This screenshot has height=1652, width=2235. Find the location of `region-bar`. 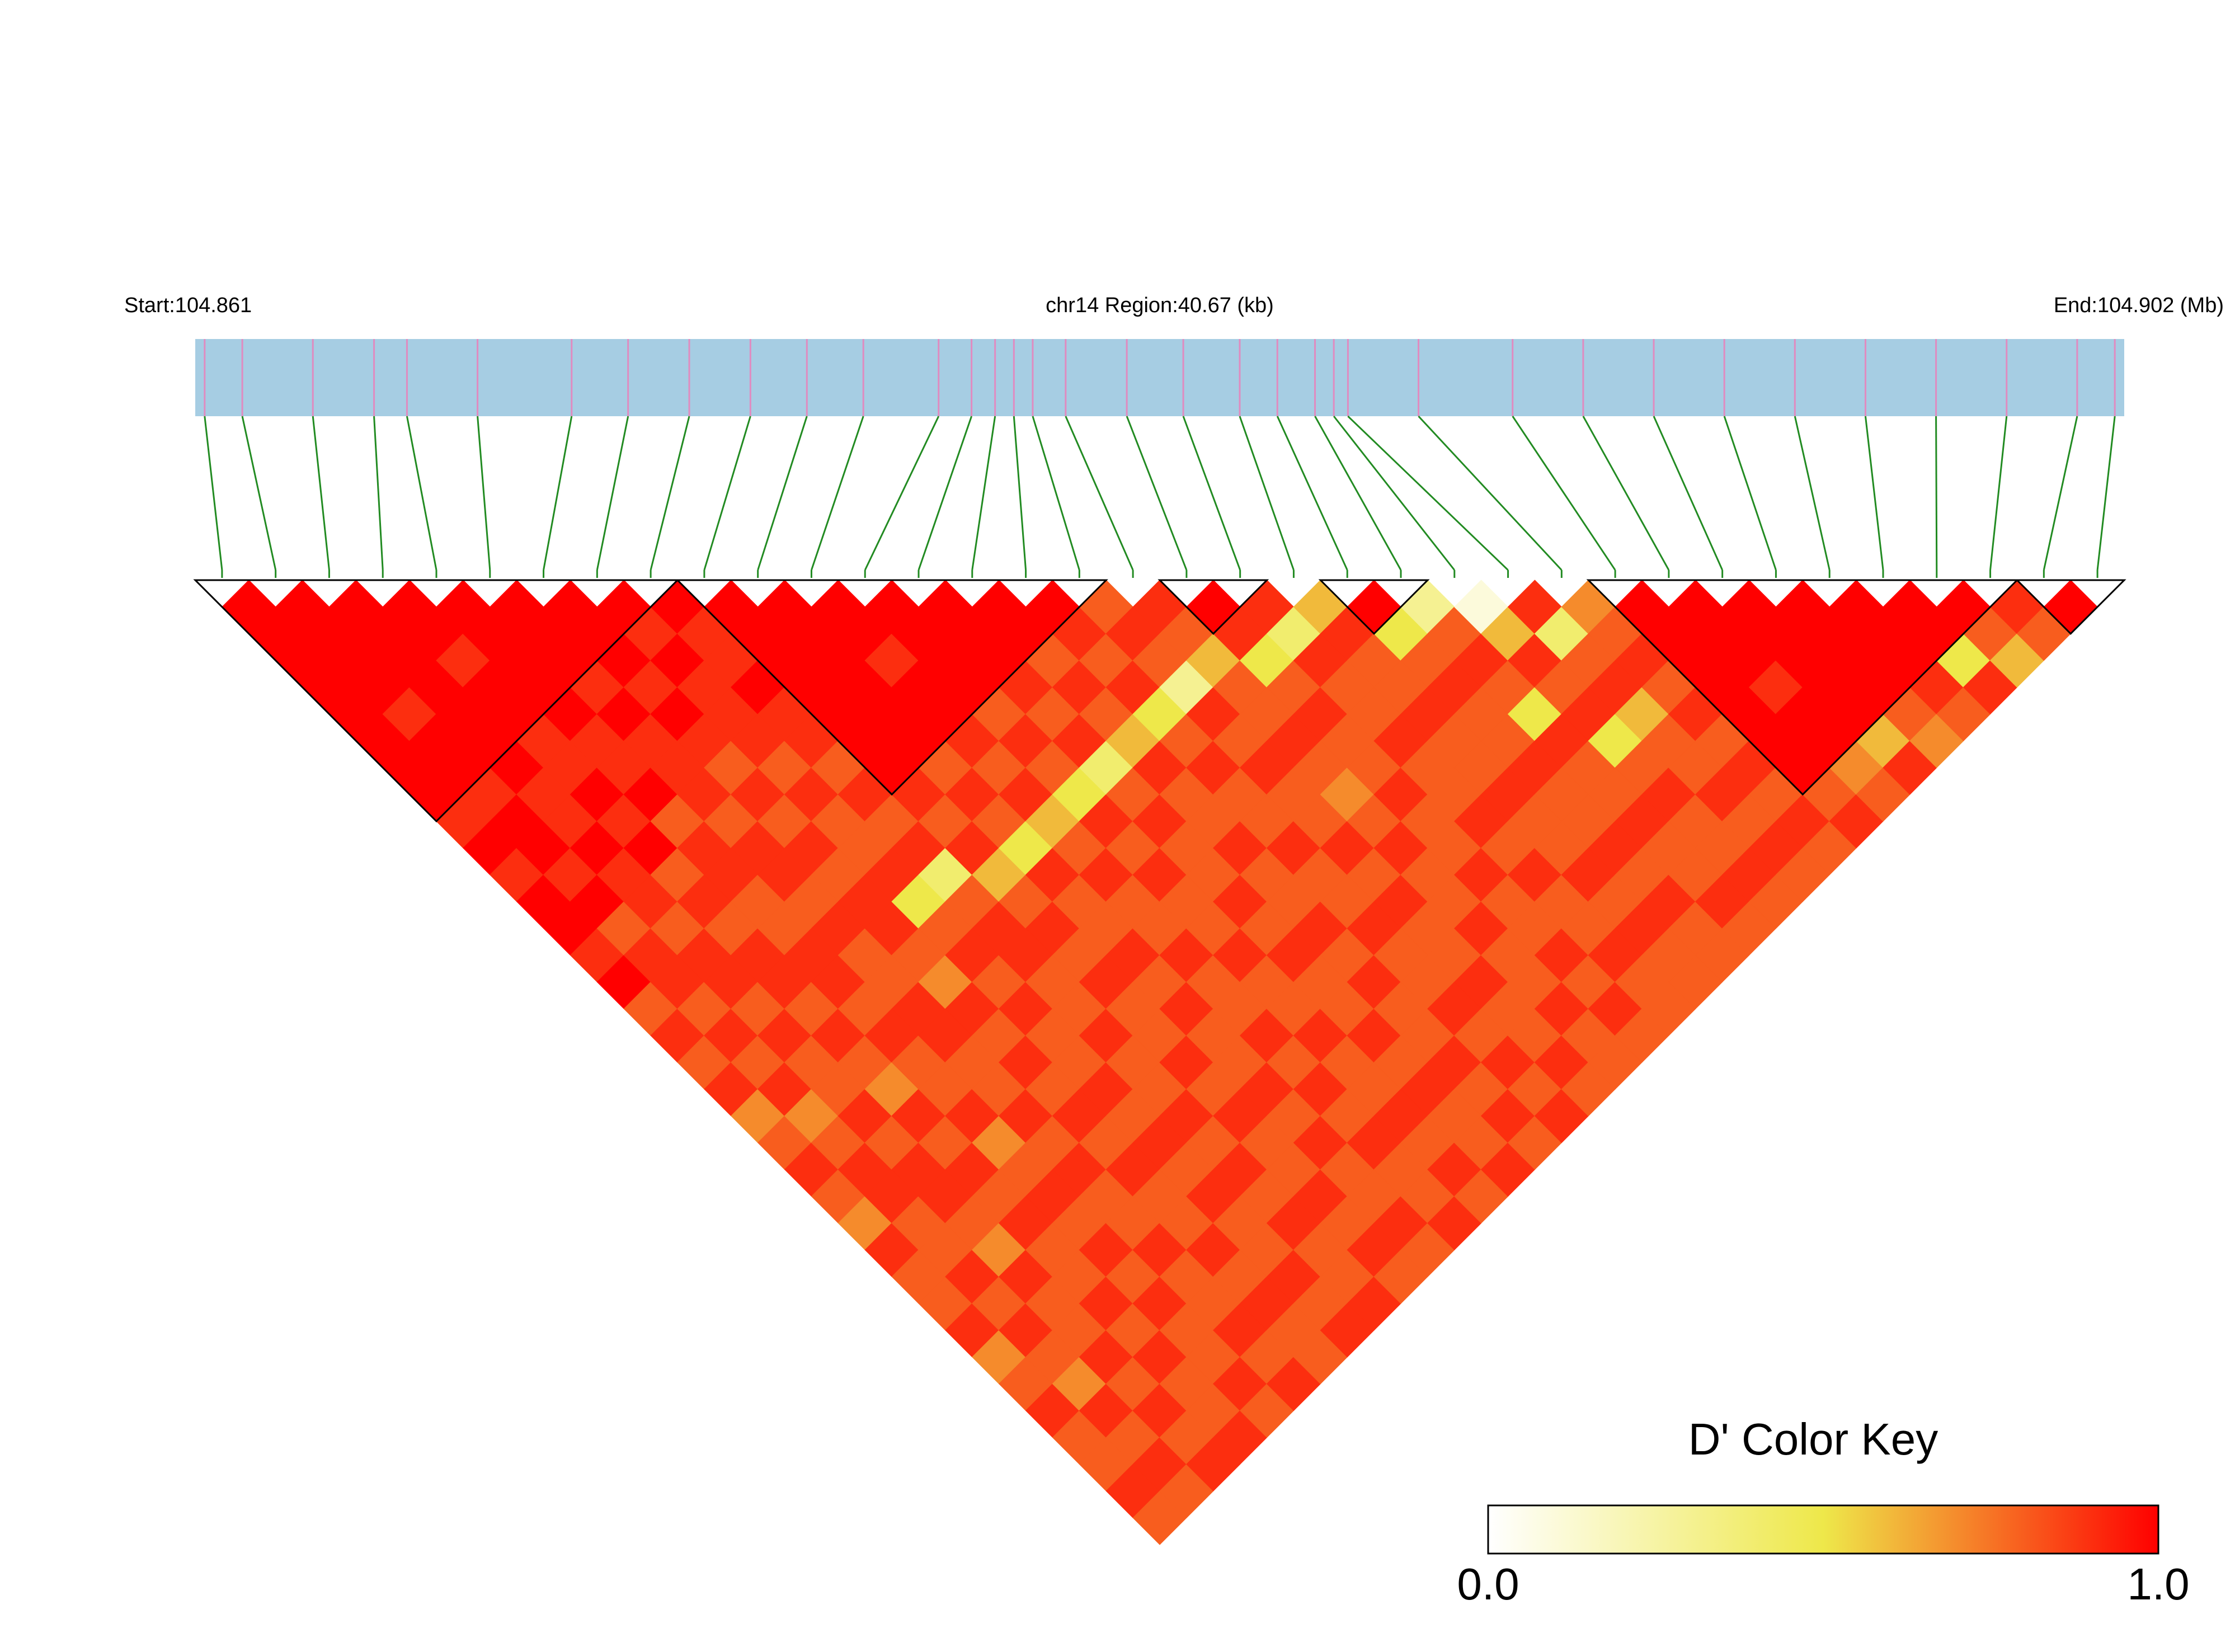

region-bar is located at coordinates (1159, 377).